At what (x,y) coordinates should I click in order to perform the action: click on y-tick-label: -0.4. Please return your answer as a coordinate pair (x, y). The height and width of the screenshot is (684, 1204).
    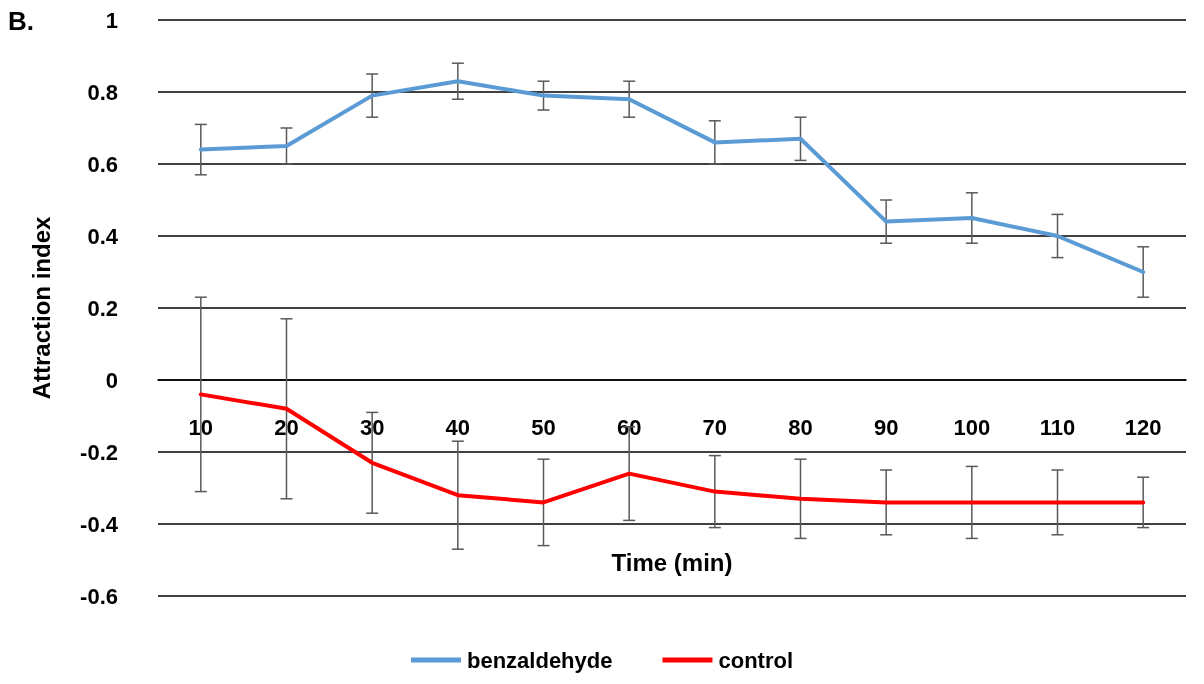
    Looking at the image, I should click on (99, 524).